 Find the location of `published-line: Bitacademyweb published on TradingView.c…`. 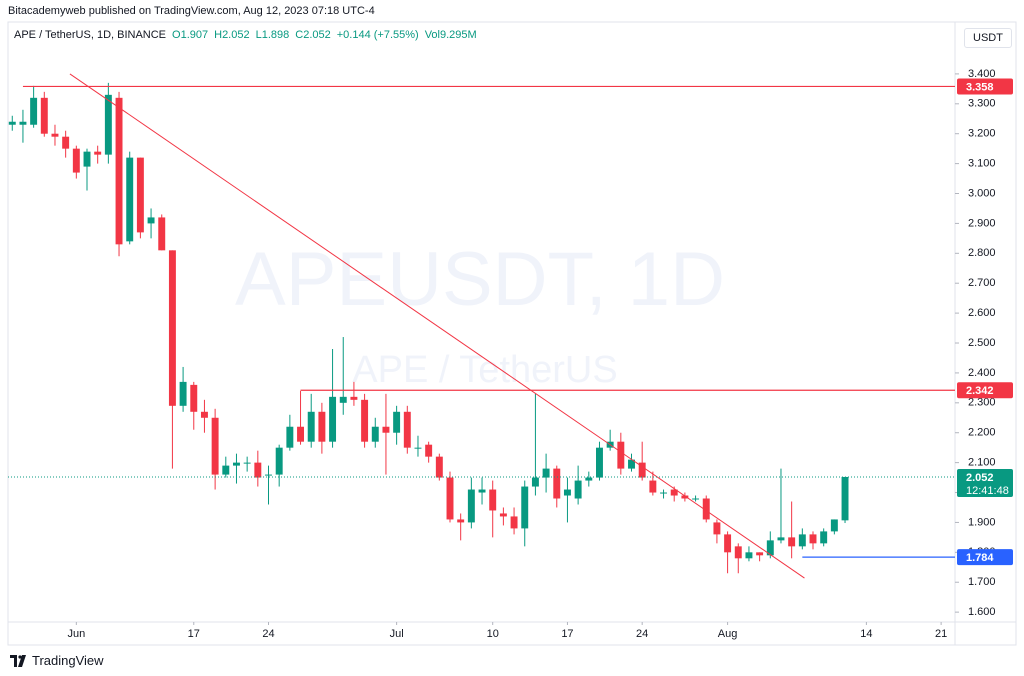

published-line: Bitacademyweb published on TradingView.c… is located at coordinates (191, 11).